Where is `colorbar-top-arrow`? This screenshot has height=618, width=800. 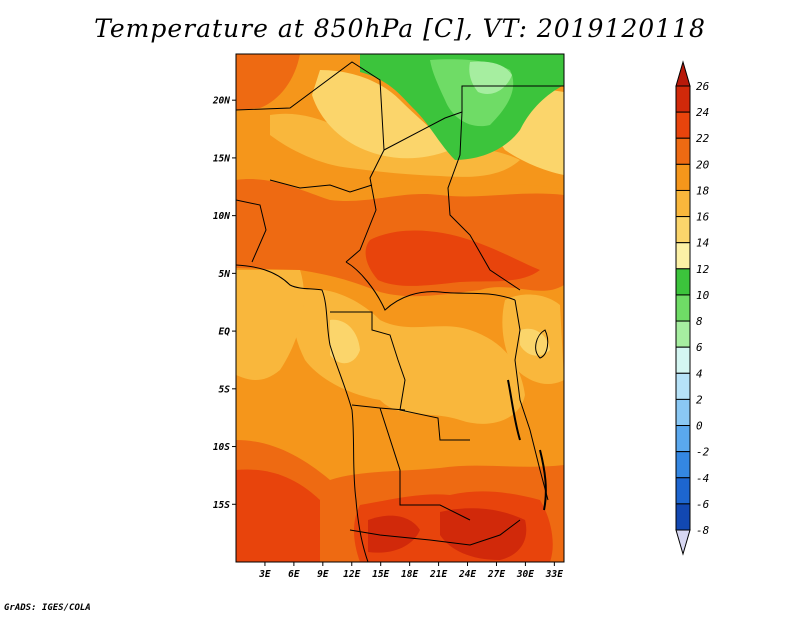 colorbar-top-arrow is located at coordinates (683, 73).